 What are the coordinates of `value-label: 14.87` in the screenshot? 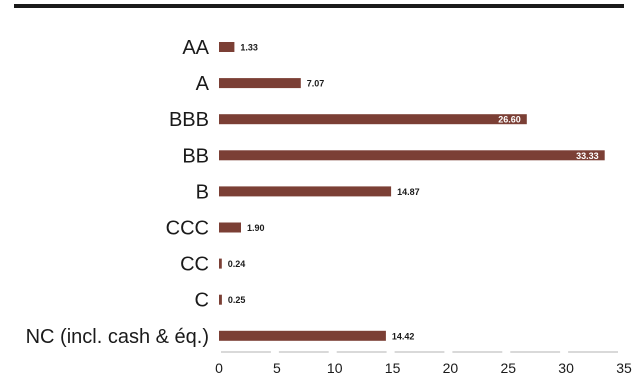 It's located at (408, 192).